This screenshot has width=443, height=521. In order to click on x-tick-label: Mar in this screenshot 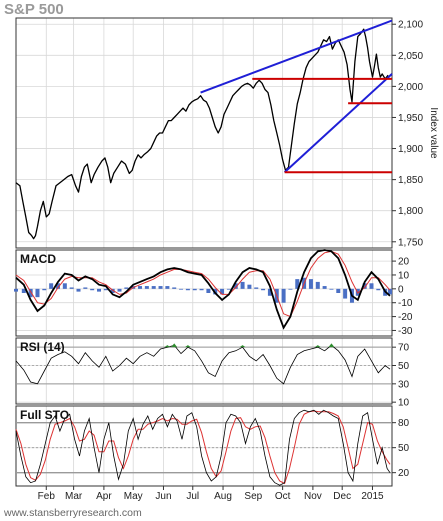, I will do `click(74, 496)`.